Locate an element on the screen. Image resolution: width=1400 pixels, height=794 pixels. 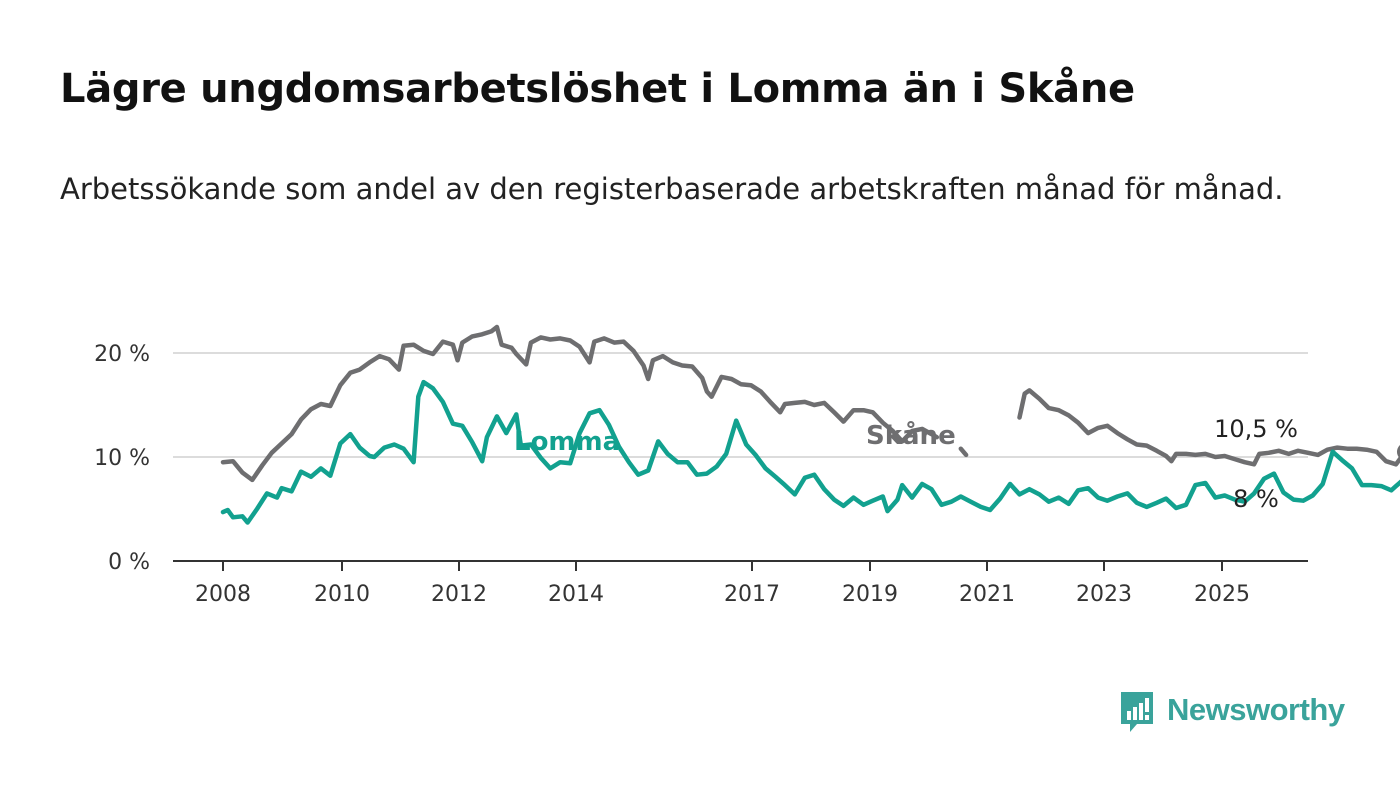
x-tick-label: 2008 is located at coordinates (223, 594).